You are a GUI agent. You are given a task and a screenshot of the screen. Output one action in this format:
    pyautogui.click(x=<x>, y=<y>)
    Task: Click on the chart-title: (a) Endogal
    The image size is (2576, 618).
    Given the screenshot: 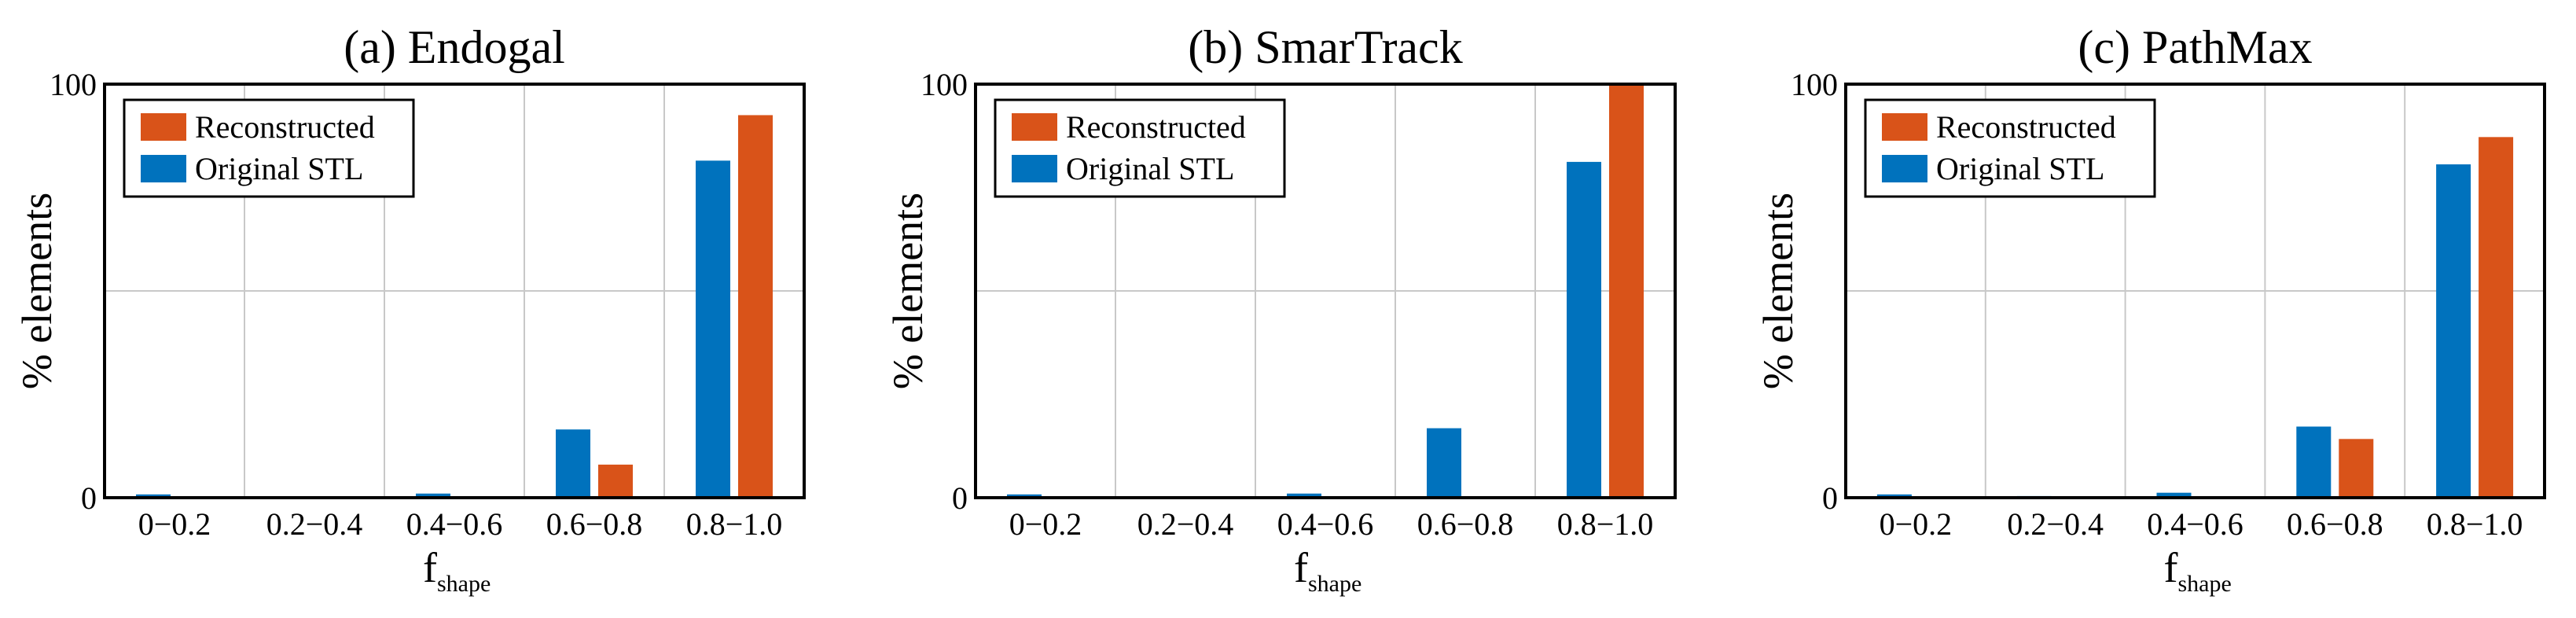 What is the action you would take?
    pyautogui.click(x=454, y=47)
    